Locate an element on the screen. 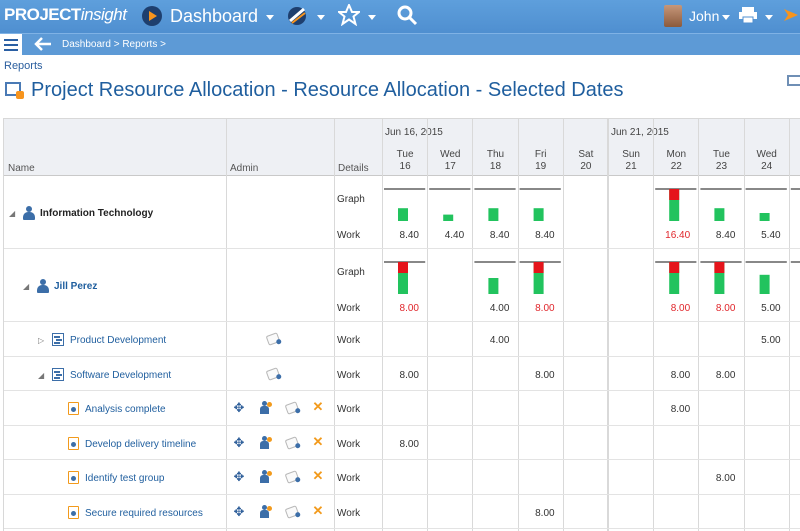  column-admin: Admin is located at coordinates (244, 168).